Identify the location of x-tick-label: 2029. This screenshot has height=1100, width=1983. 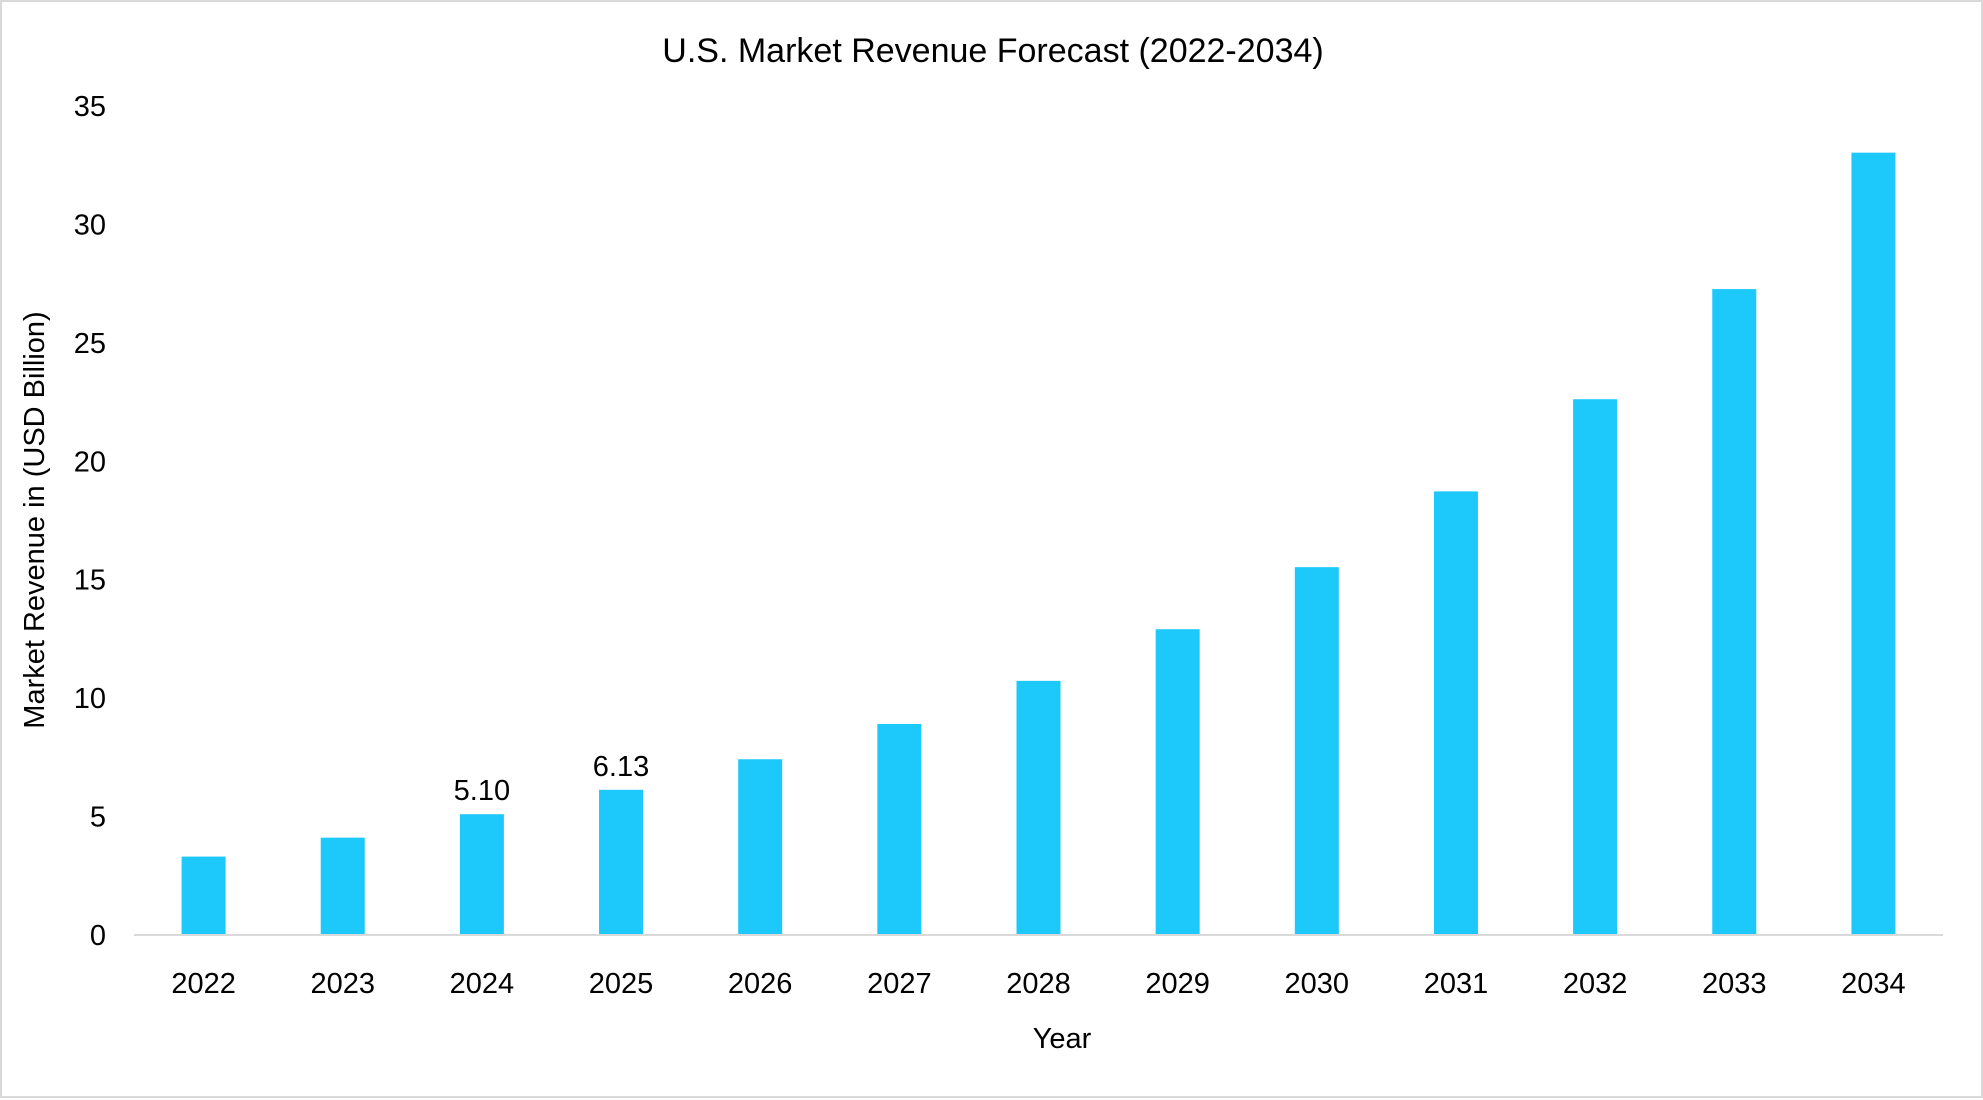
(1177, 984).